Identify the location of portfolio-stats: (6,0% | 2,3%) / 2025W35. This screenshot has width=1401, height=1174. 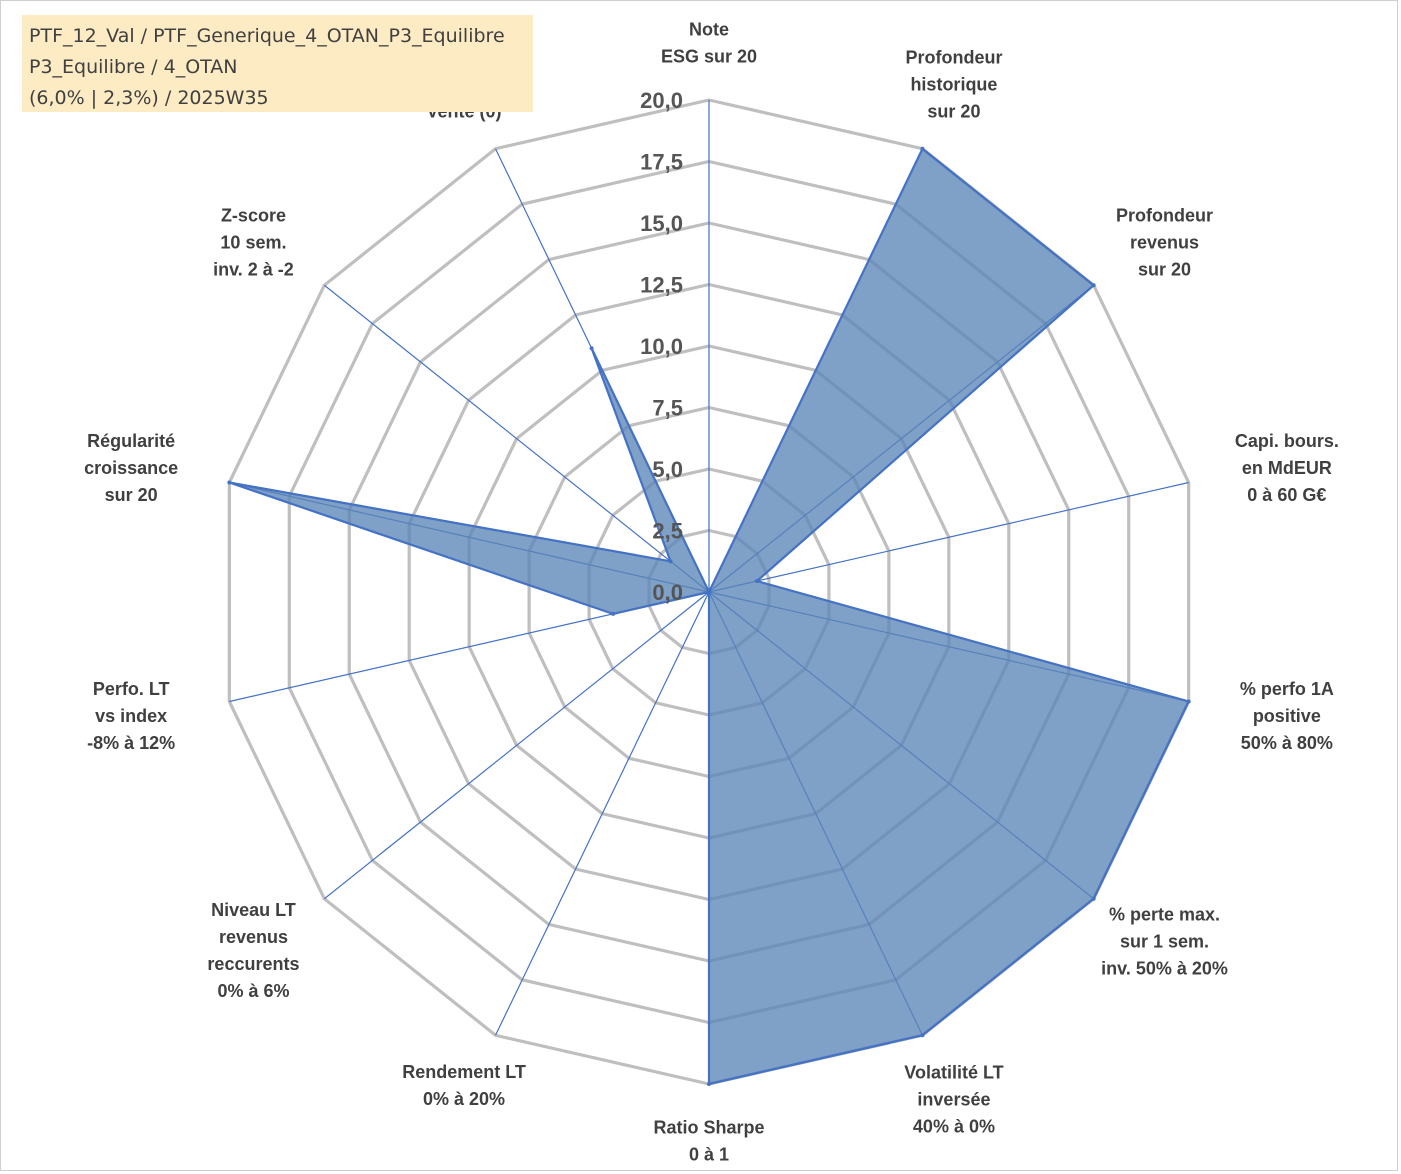
(149, 98).